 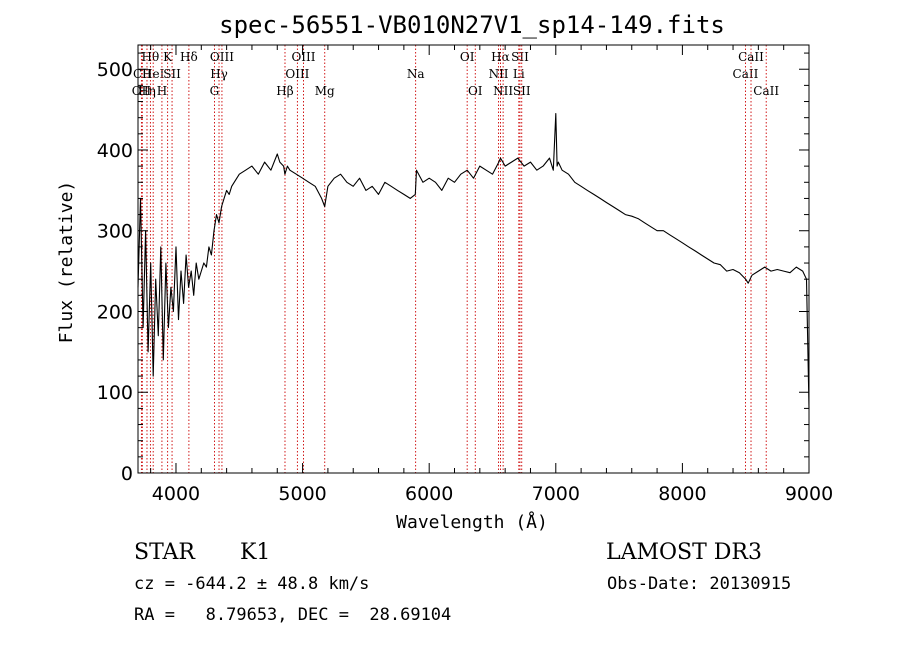 I want to click on x-tick-label: 7000, so click(x=556, y=494).